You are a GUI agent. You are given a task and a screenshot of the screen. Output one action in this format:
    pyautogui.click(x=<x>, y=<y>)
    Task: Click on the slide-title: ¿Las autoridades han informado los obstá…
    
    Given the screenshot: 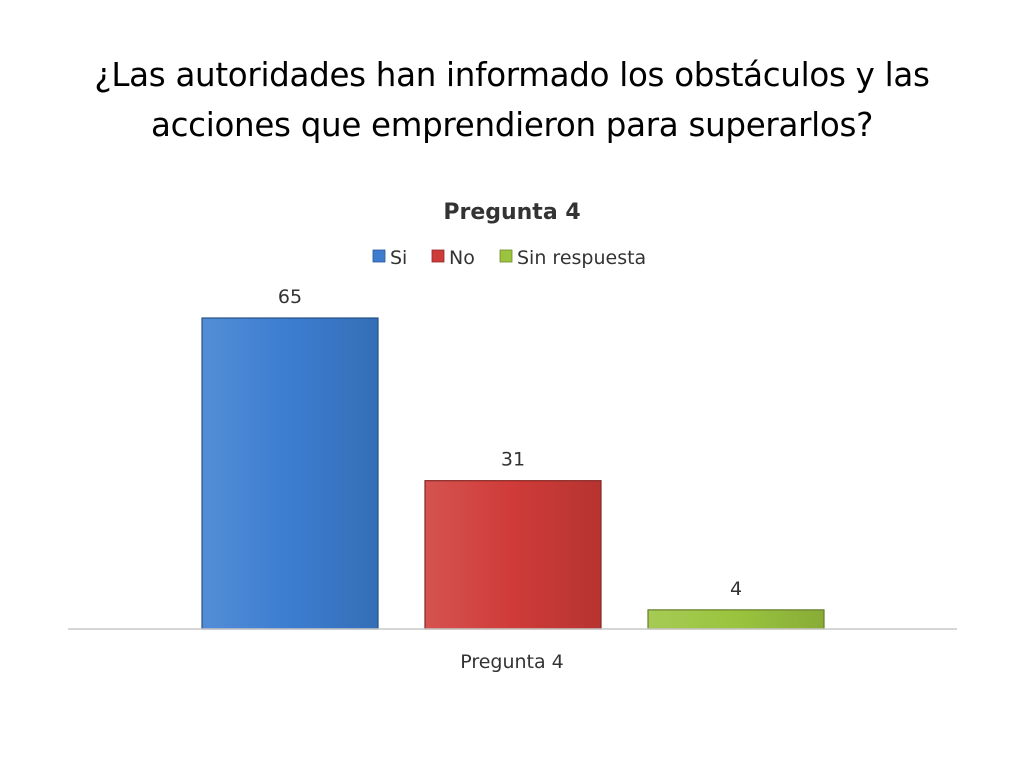 What is the action you would take?
    pyautogui.click(x=512, y=100)
    